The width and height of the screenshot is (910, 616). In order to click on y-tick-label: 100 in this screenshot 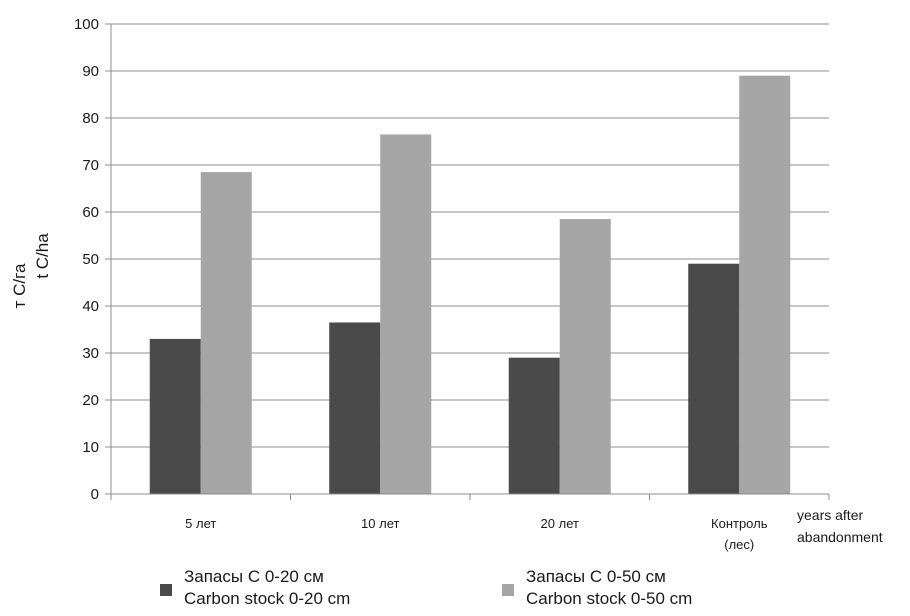, I will do `click(86, 24)`.